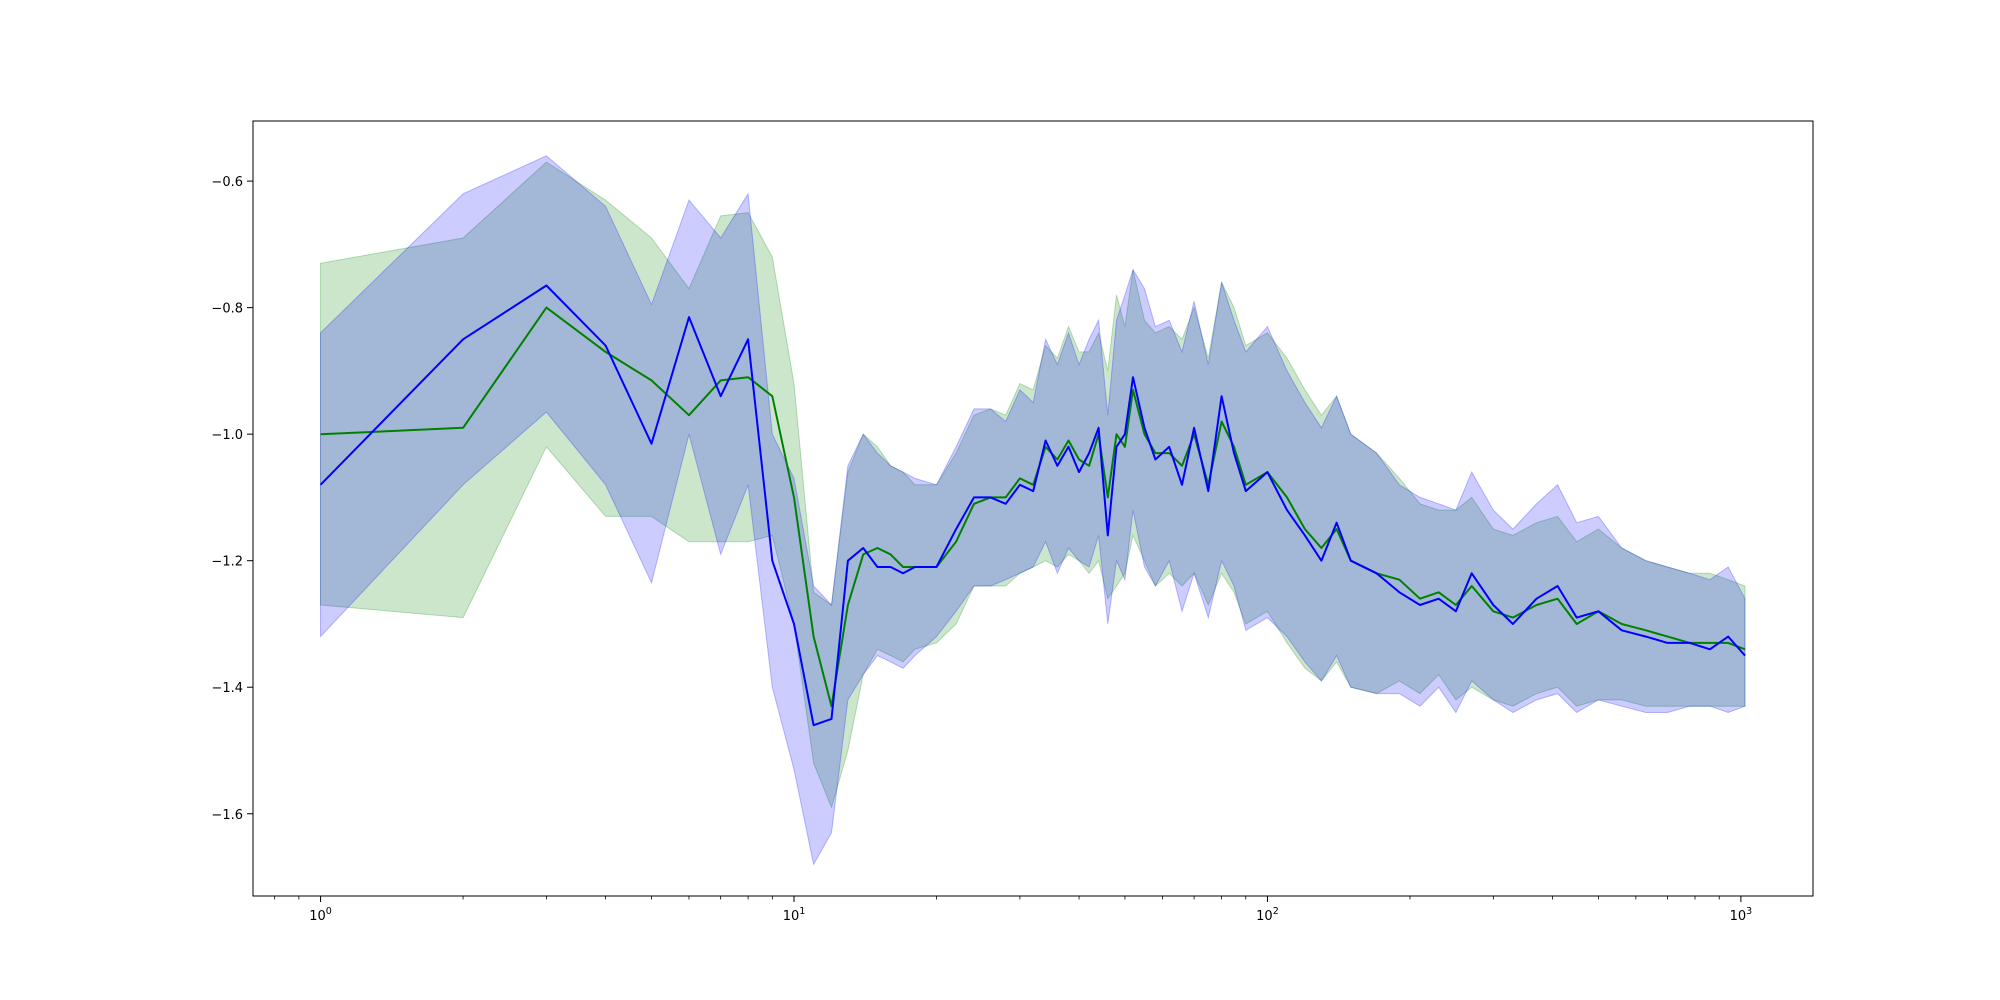  Describe the element at coordinates (1013, 910) in the screenshot. I see `x-axis: 10⁰ 10¹ 10² 10³` at that location.